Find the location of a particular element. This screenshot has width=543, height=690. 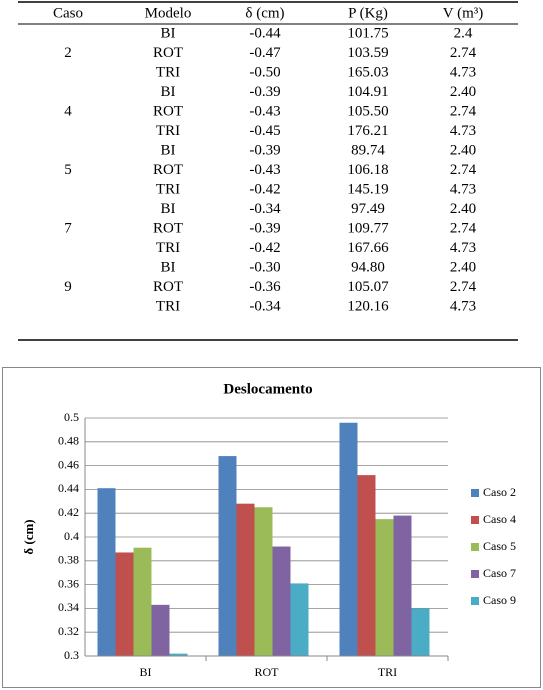

table-cell: 103.59 is located at coordinates (367, 53).